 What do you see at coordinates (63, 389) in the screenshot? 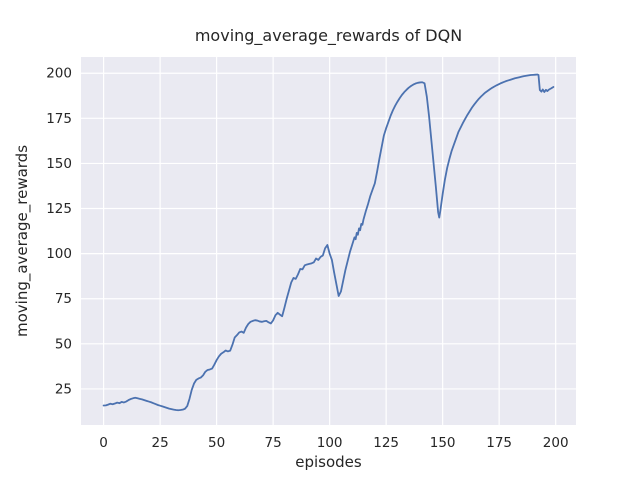
I see `y-tick-label: 25` at bounding box center [63, 389].